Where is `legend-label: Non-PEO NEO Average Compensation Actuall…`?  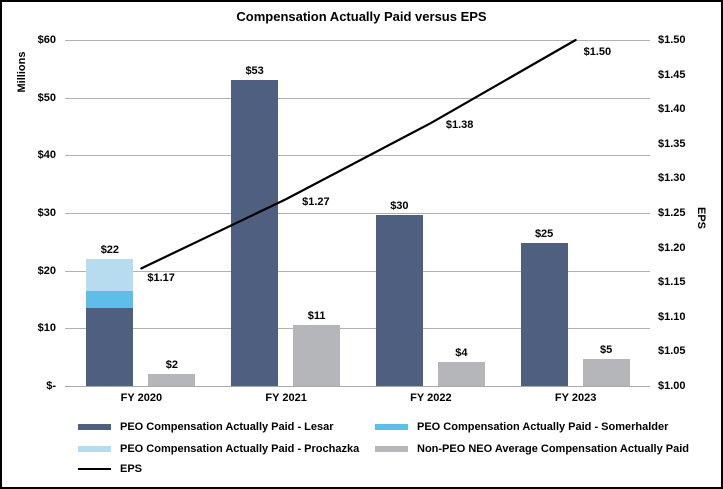
legend-label: Non-PEO NEO Average Compensation Actuall… is located at coordinates (553, 449).